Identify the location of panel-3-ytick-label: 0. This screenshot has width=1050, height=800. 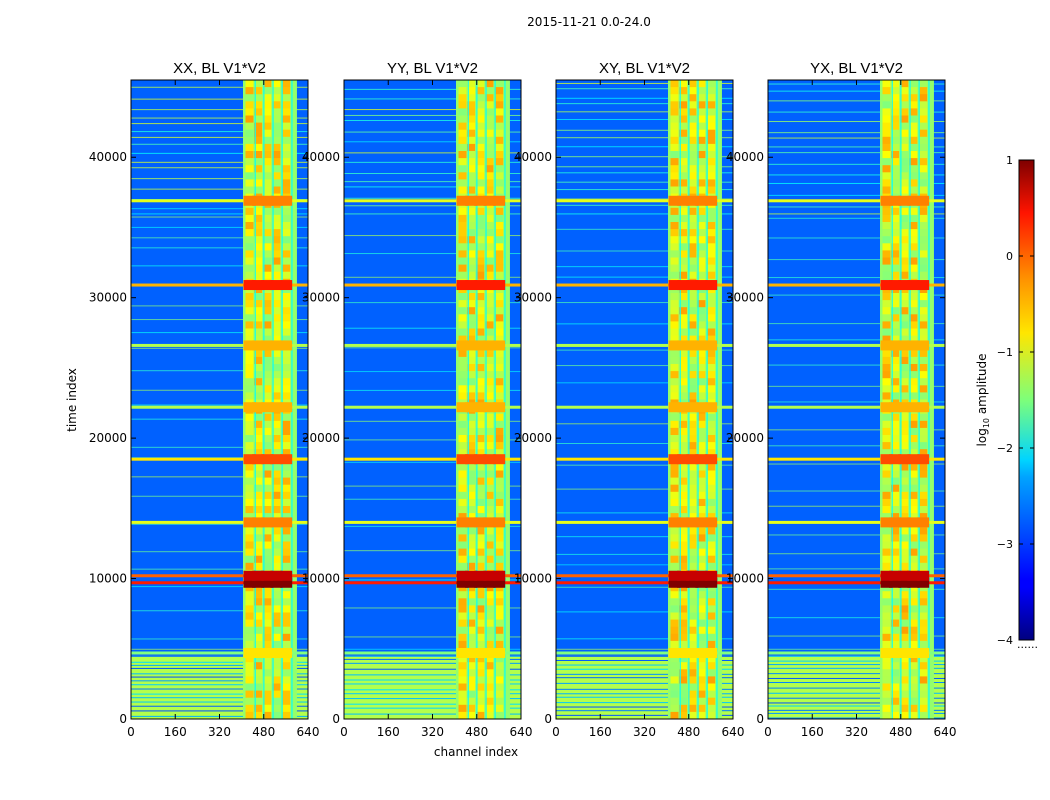
(548, 719).